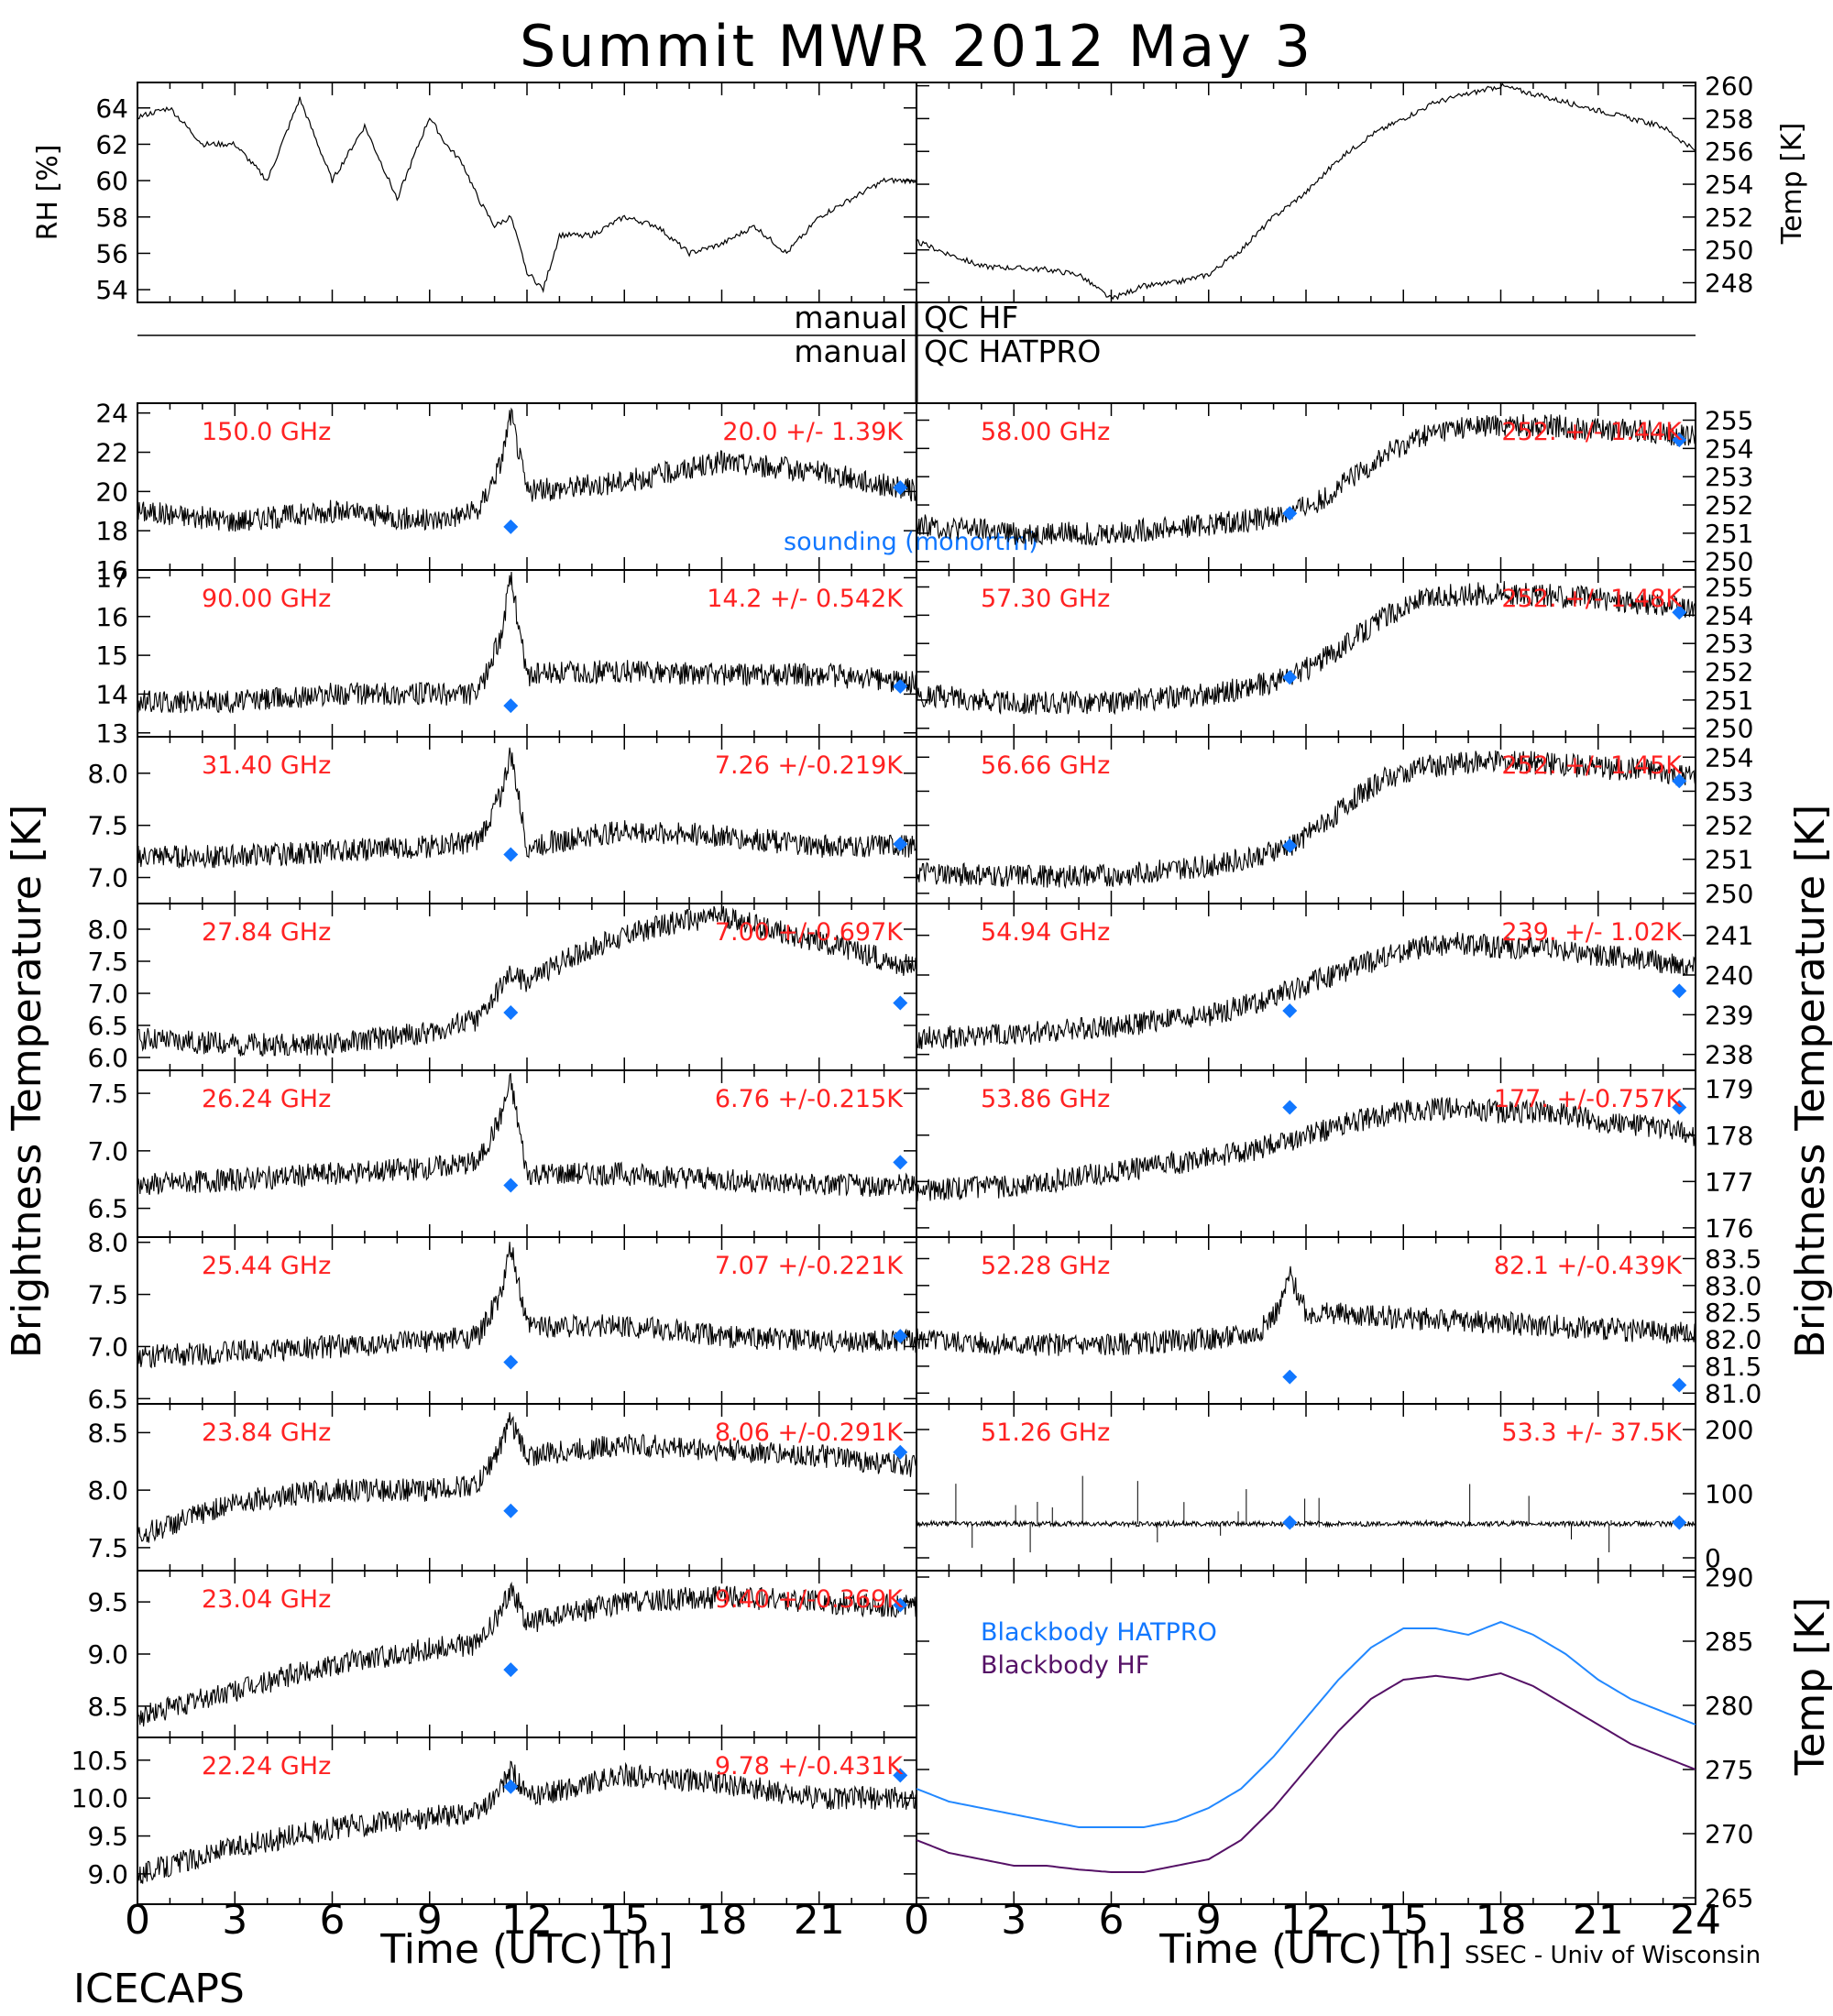 Image resolution: width=1833 pixels, height=2016 pixels. I want to click on panel-54-94-ghz: 238 239 240 241 54.94 GHz 239. +/- 1.02K, so click(1334, 987).